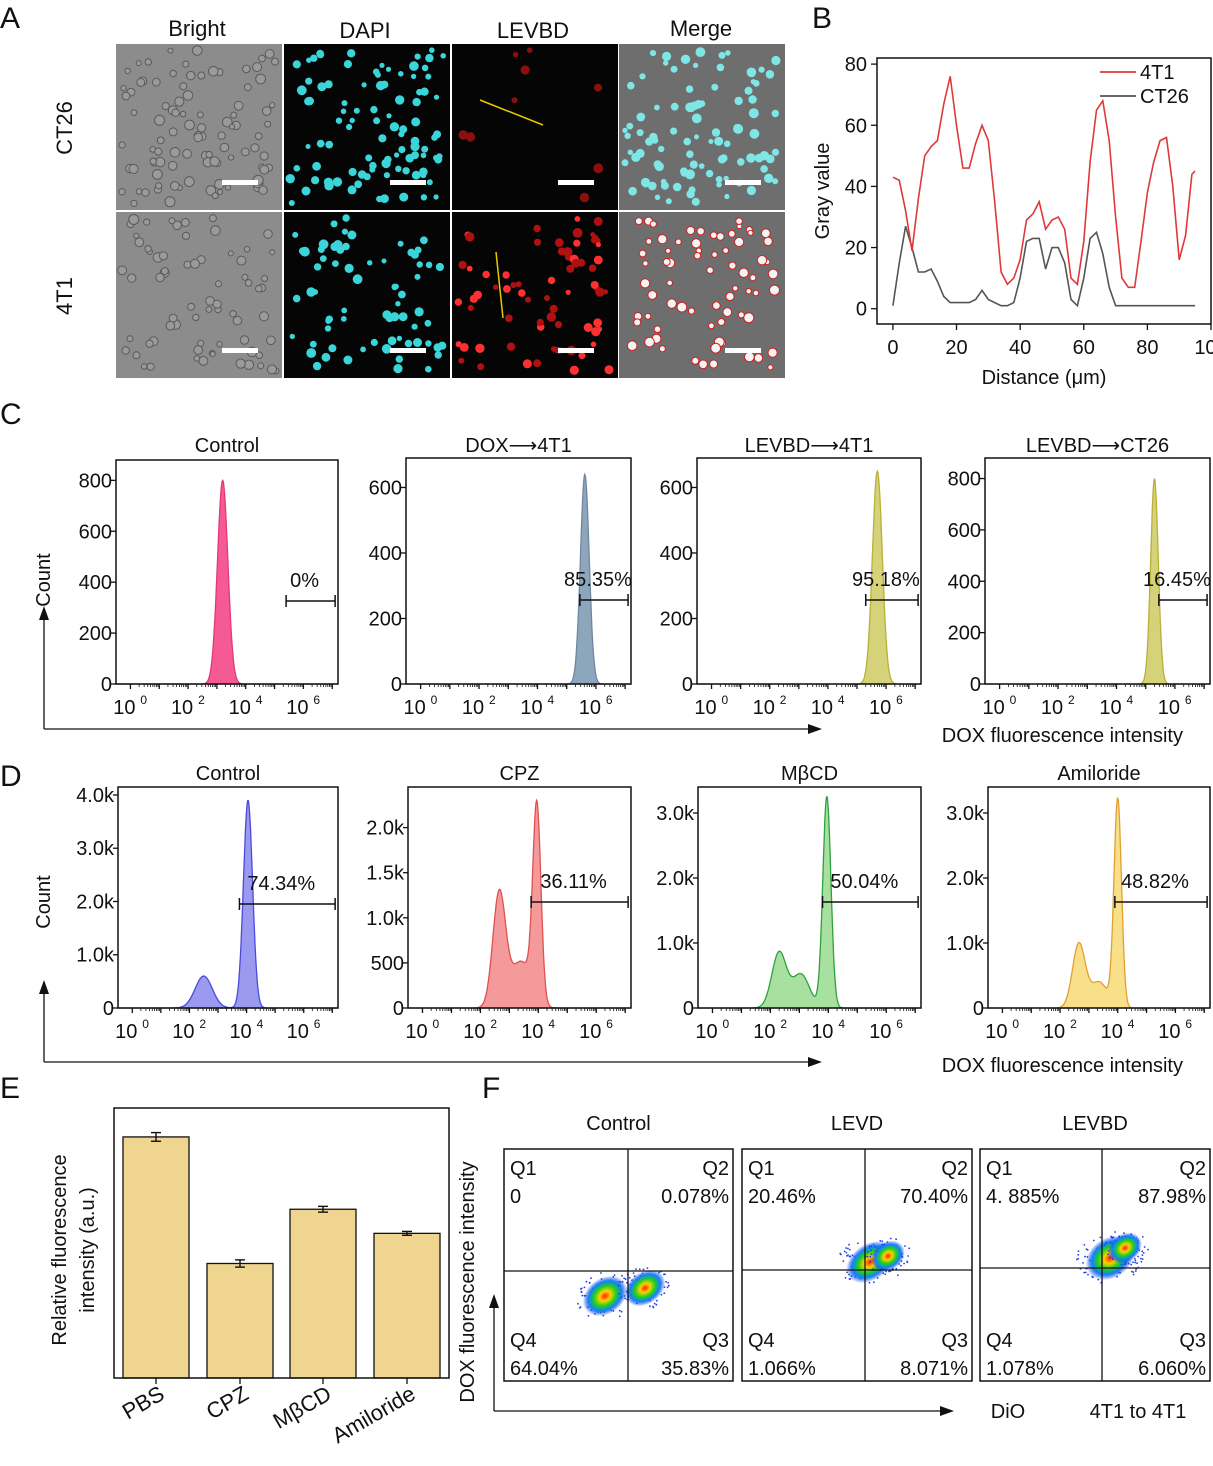  What do you see at coordinates (598, 580) in the screenshot?
I see `gate-percentage: 85.35%` at bounding box center [598, 580].